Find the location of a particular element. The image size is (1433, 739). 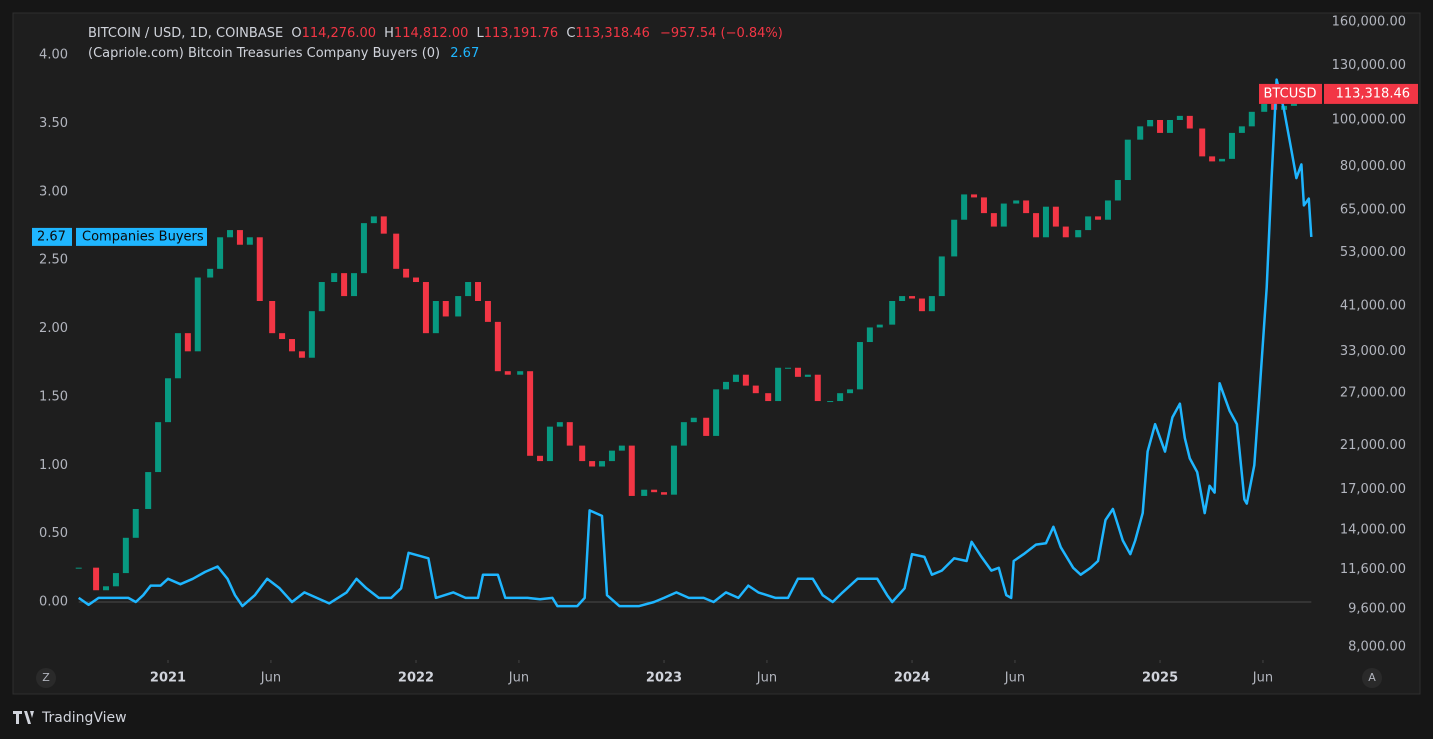

value-tag-value: 2.67 is located at coordinates (51, 236).